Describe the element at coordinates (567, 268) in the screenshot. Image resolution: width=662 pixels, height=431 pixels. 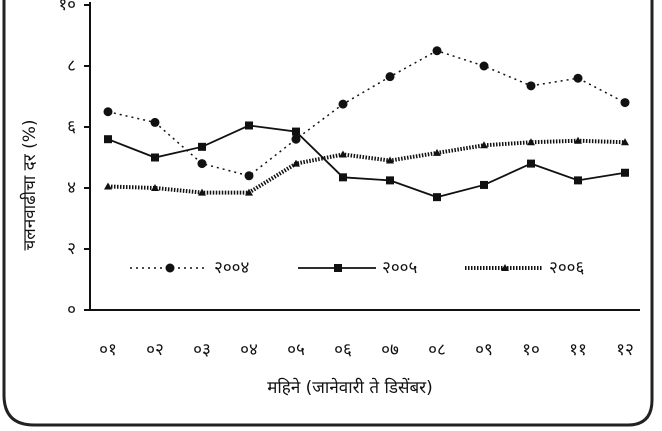
I see `legend-label: २००६` at that location.